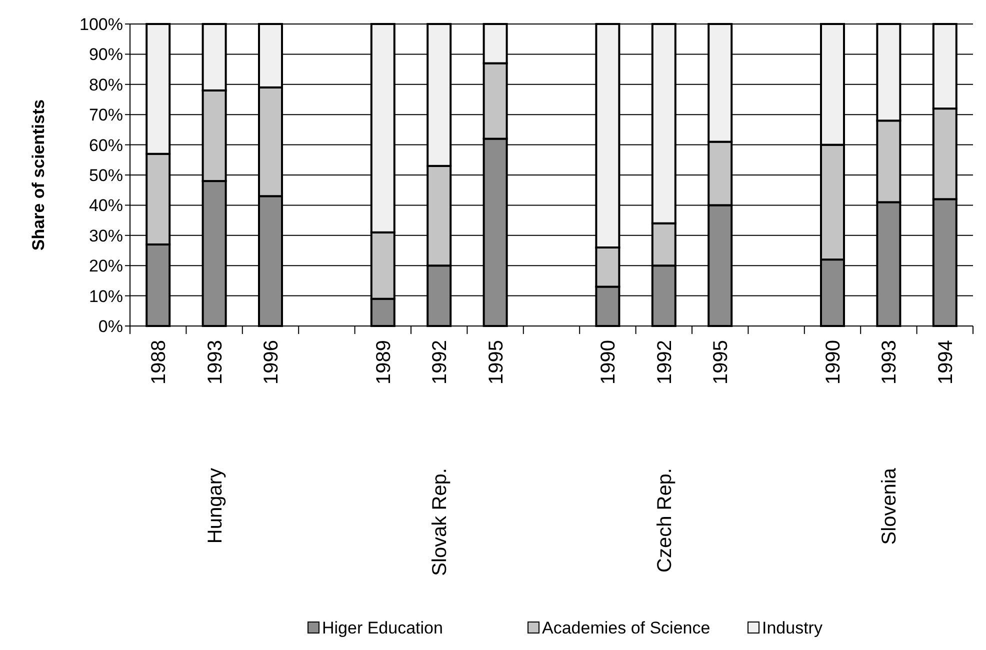 Image resolution: width=986 pixels, height=650 pixels. I want to click on y-tick-label: 50%, so click(105, 175).